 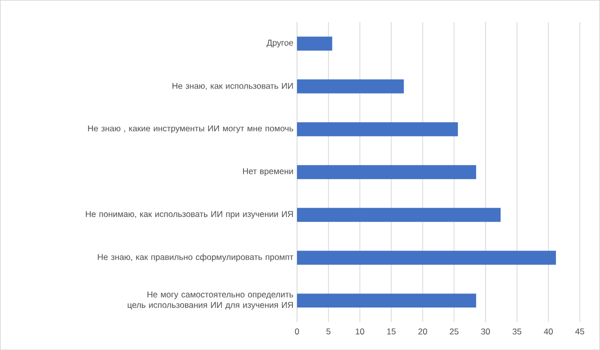 I want to click on y-tick-label: Не знаю, как использовать ИИ, so click(x=232, y=86).